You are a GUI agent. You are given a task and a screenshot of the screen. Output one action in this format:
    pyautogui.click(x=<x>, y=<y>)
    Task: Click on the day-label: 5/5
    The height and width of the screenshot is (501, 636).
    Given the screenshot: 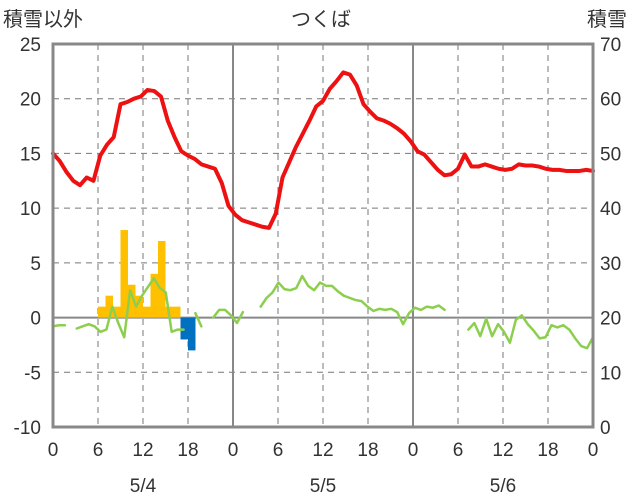 What is the action you would take?
    pyautogui.click(x=323, y=486)
    